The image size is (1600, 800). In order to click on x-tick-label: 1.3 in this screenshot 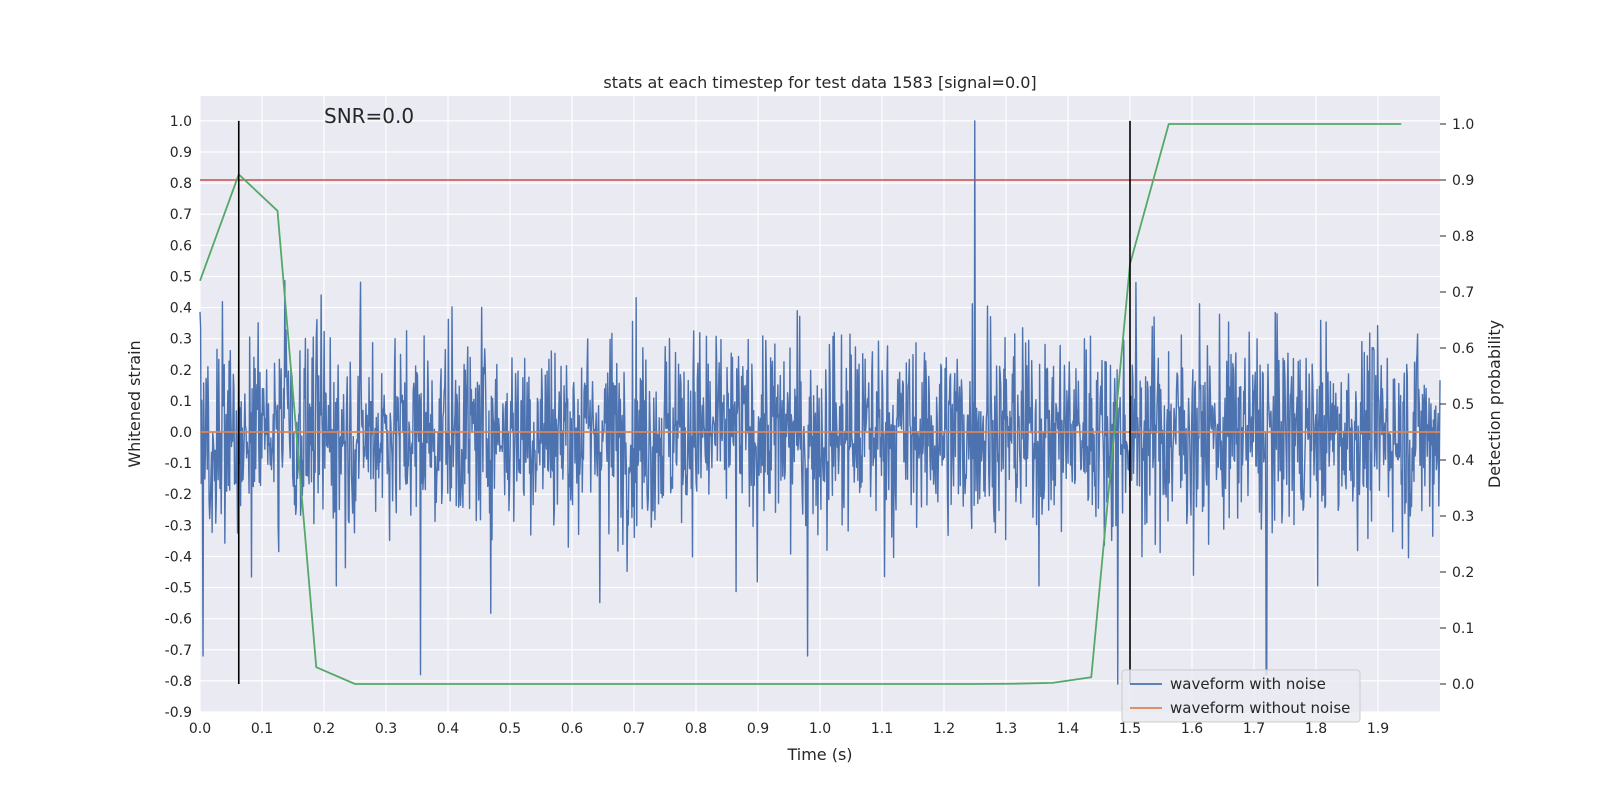, I will do `click(1006, 729)`.